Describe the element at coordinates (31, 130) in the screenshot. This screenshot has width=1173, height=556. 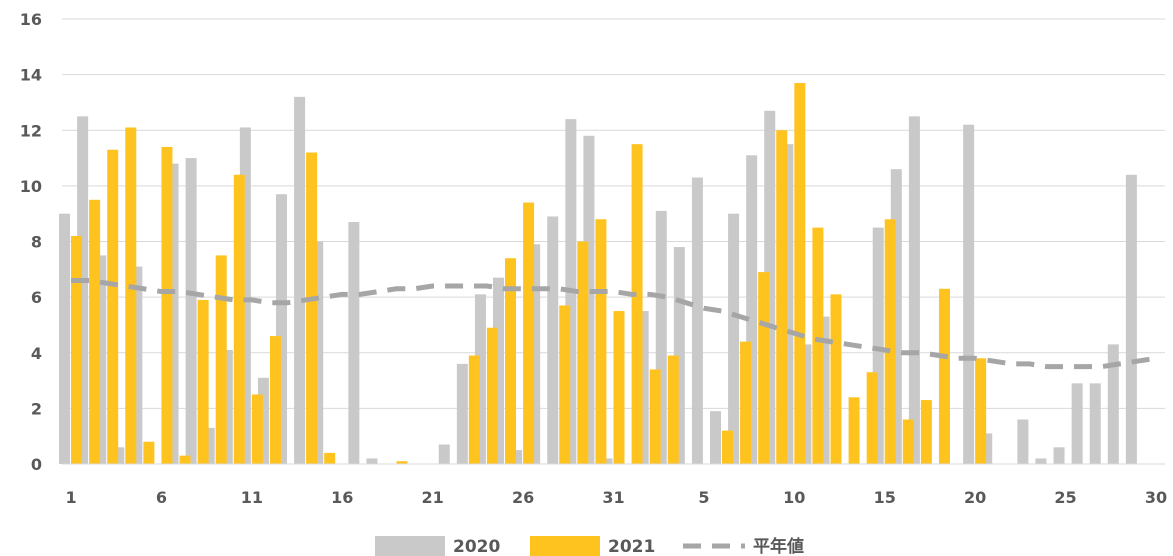
I see `y-tick-label: 12` at that location.